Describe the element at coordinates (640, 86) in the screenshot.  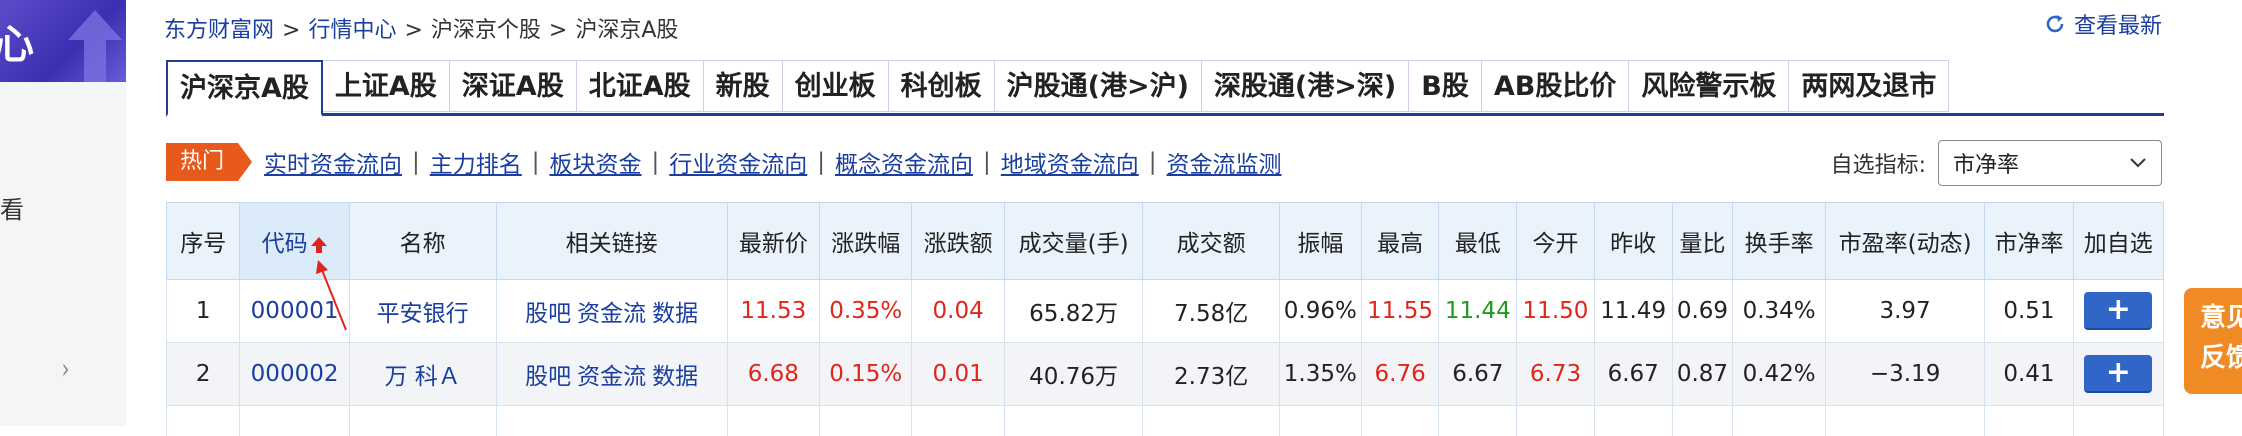
I see `tab-bj-a: 北证A股` at that location.